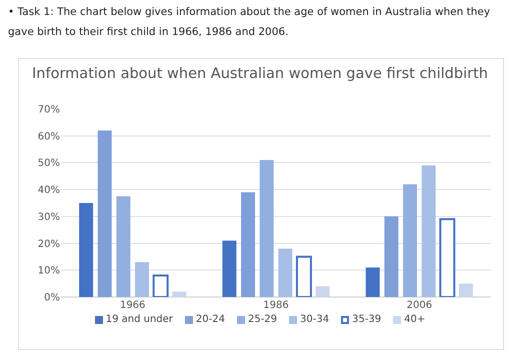 The height and width of the screenshot is (356, 512). What do you see at coordinates (49, 217) in the screenshot?
I see `y-tick-label: 30%` at bounding box center [49, 217].